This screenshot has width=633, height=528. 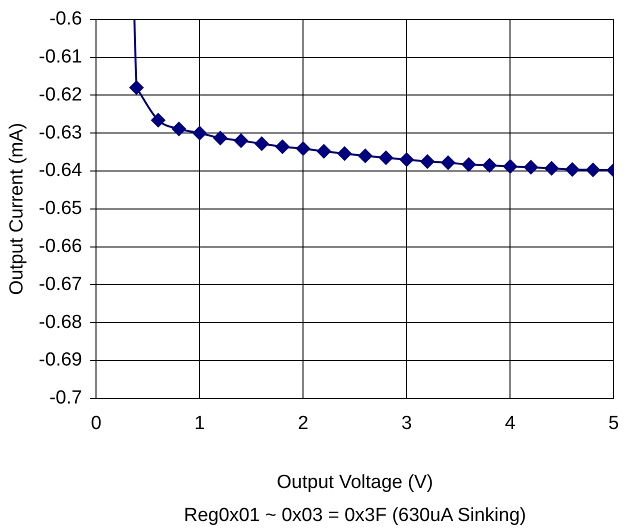 I want to click on text: Reg0x01 ~ 0x03 = 0x3F (630uA Sinking), so click(x=355, y=515).